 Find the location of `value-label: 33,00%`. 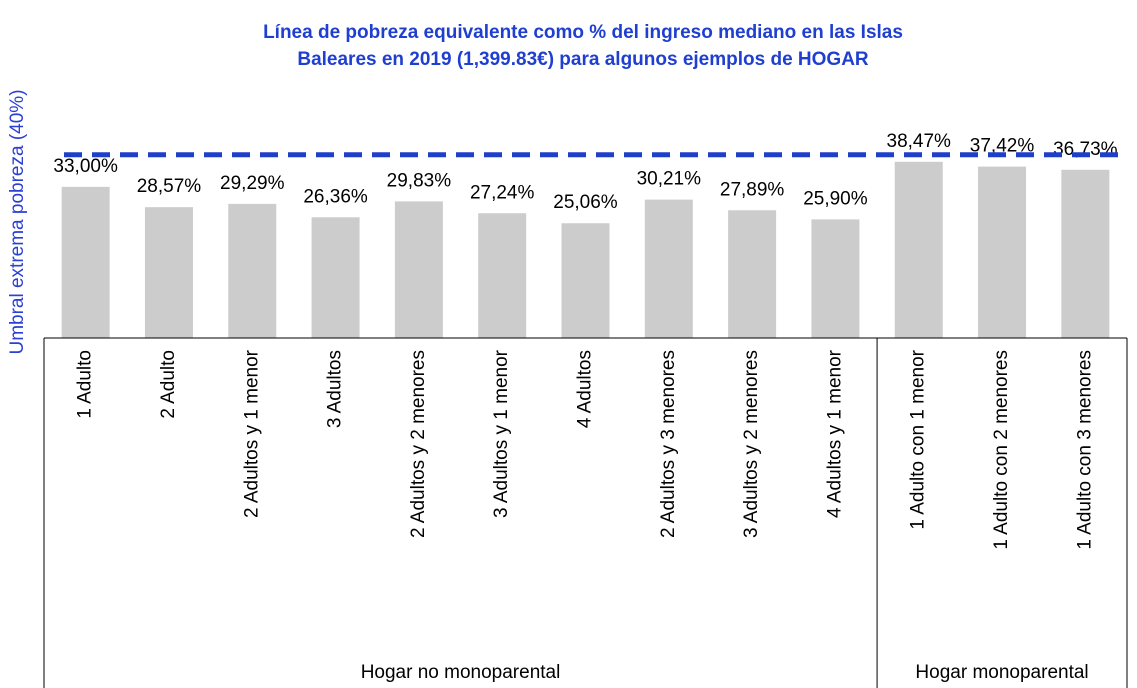

value-label: 33,00% is located at coordinates (85, 166).